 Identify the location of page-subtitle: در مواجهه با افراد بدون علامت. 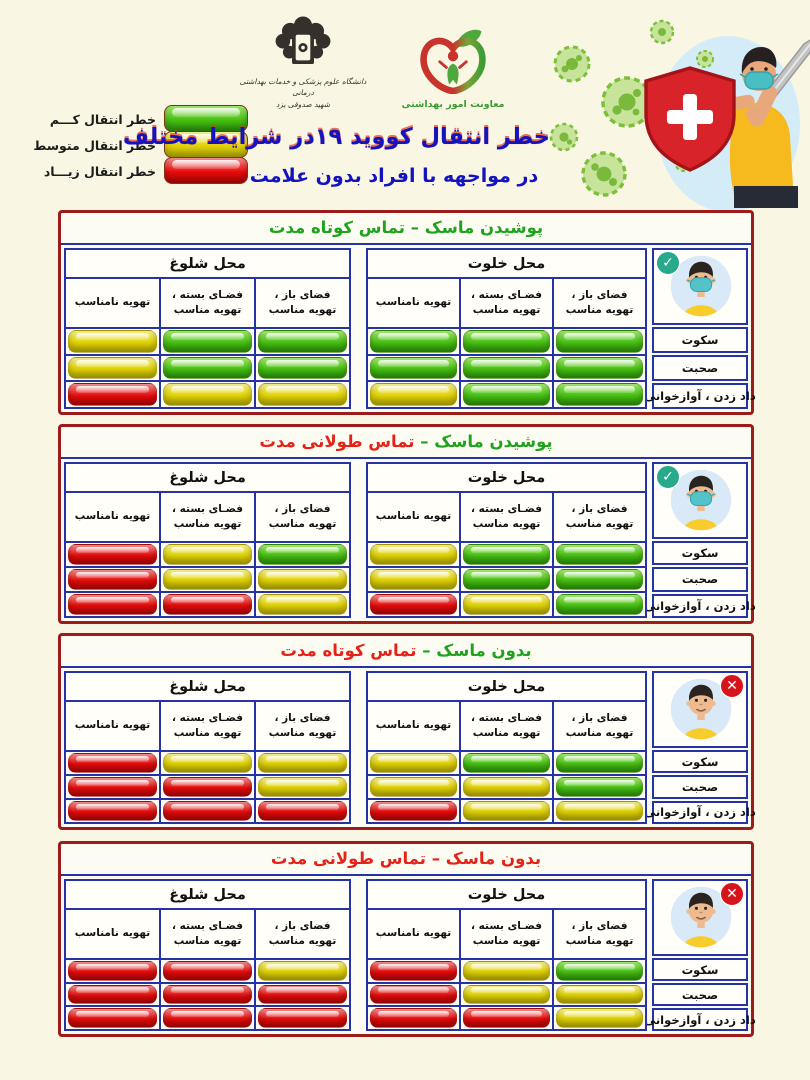
(394, 176).